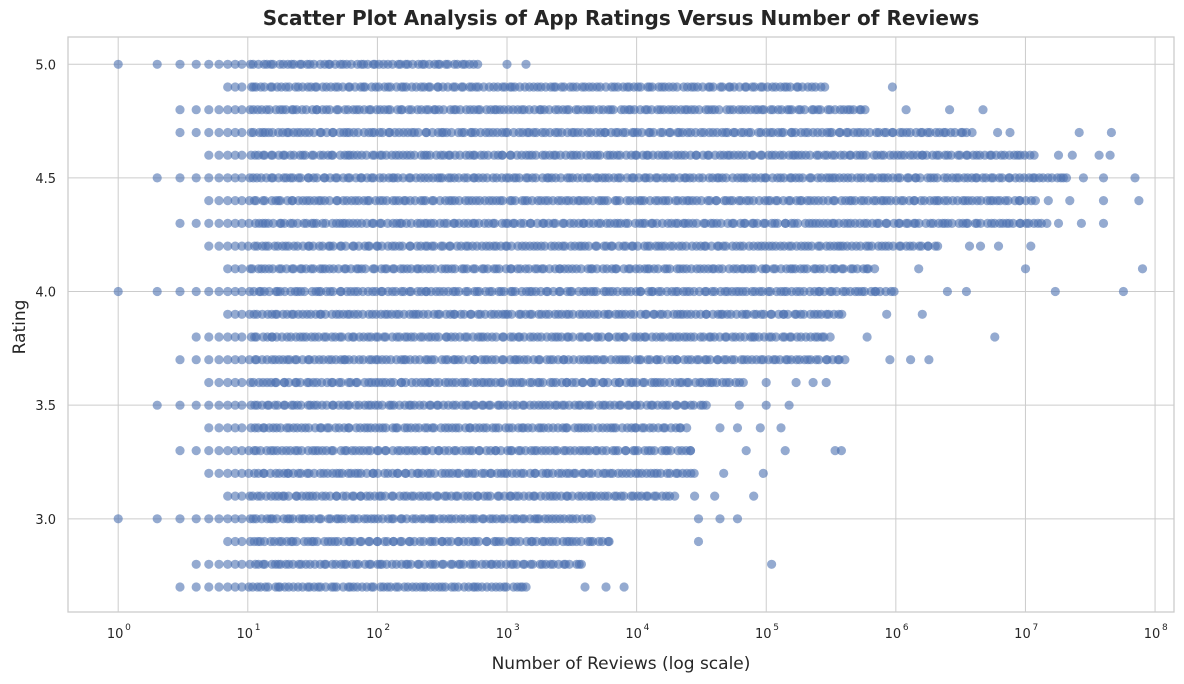  What do you see at coordinates (647, 628) in the screenshot?
I see `x-tick-exponent: 4` at bounding box center [647, 628].